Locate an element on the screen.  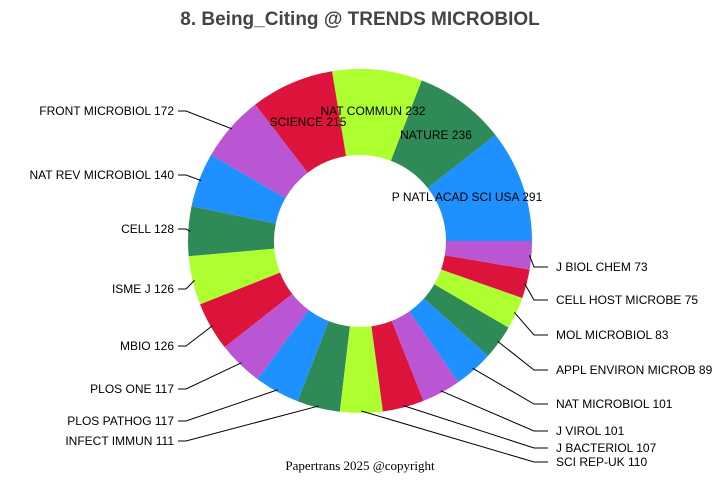
slice-appl-environ-microb is located at coordinates (466, 320).